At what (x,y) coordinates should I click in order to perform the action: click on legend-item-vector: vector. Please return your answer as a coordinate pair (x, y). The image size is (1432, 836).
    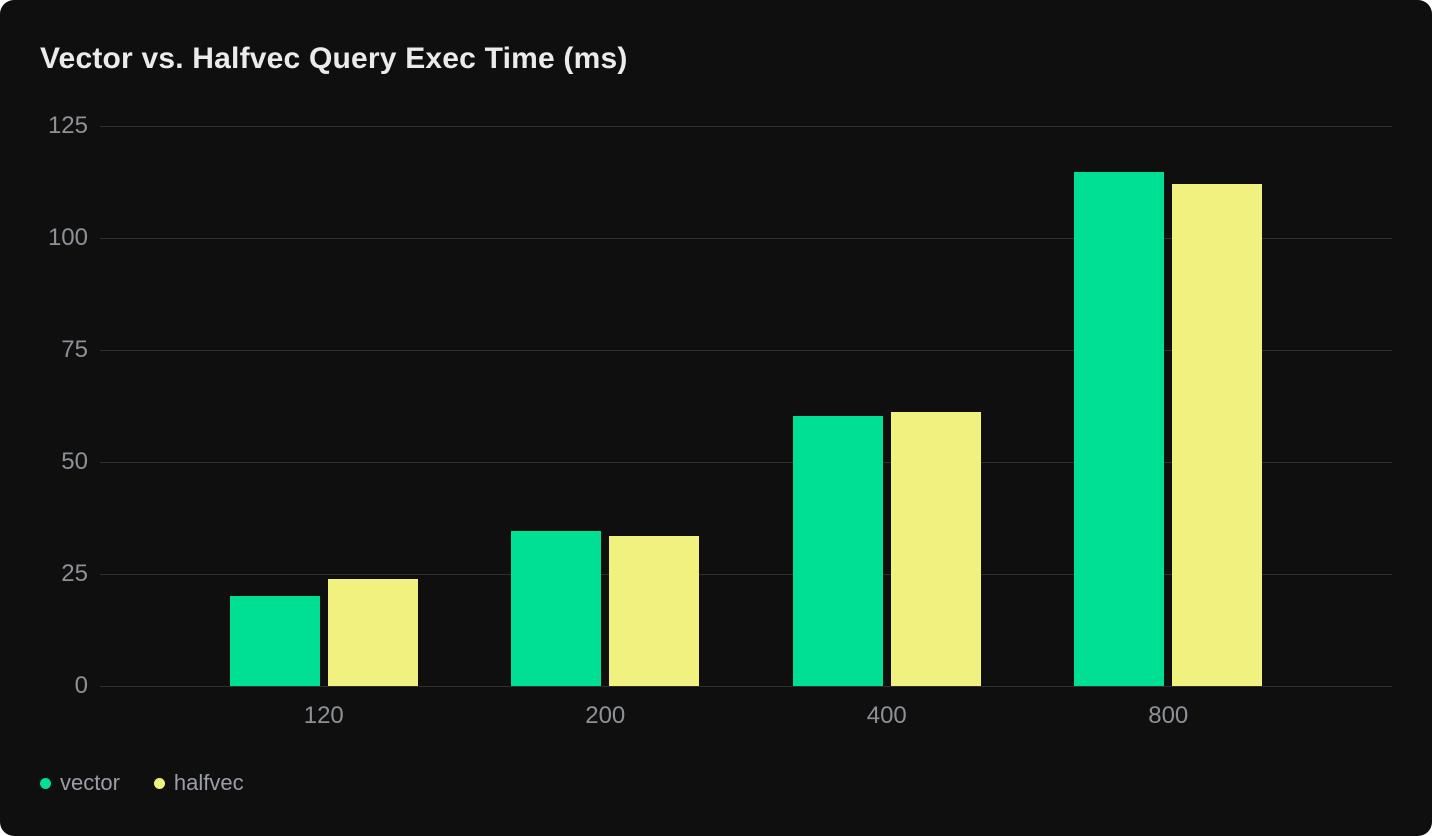
    Looking at the image, I should click on (80, 783).